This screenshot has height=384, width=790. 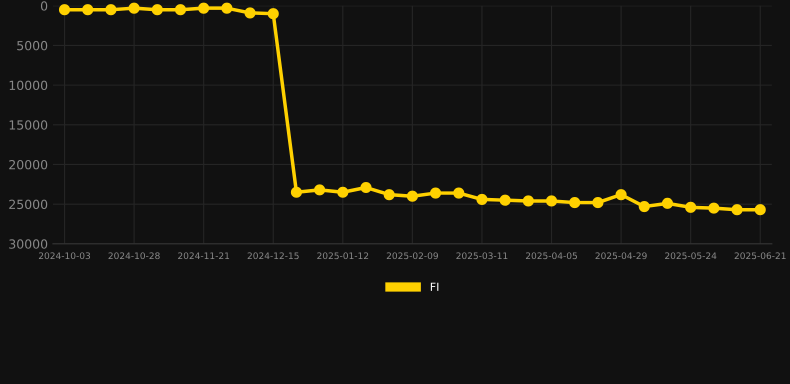 I want to click on x-tick-label: 2025-03-11, so click(x=482, y=256).